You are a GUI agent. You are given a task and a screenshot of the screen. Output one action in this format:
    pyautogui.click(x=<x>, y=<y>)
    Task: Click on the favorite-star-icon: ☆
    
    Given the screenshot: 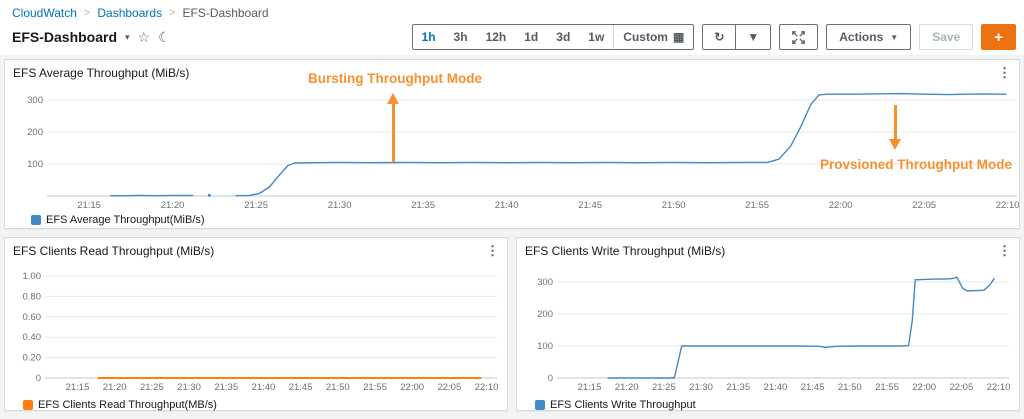 What is the action you would take?
    pyautogui.click(x=144, y=37)
    